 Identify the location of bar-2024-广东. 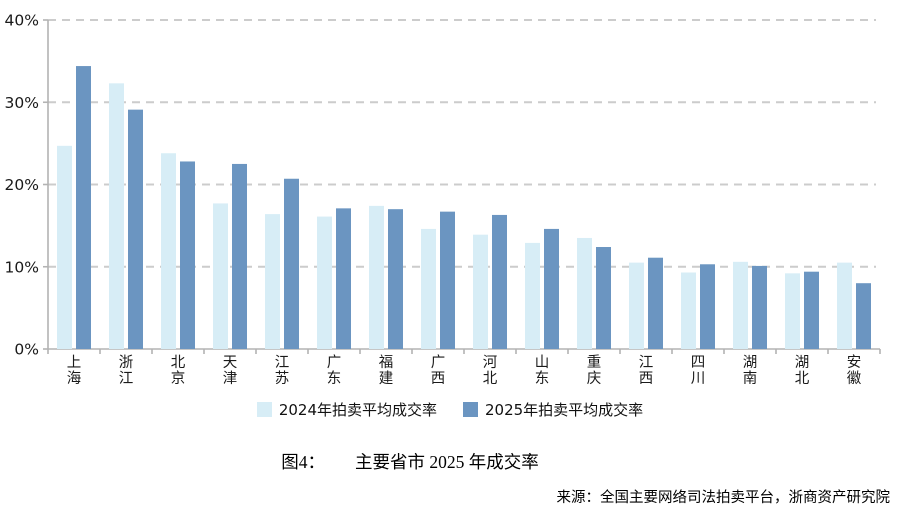
(324, 282).